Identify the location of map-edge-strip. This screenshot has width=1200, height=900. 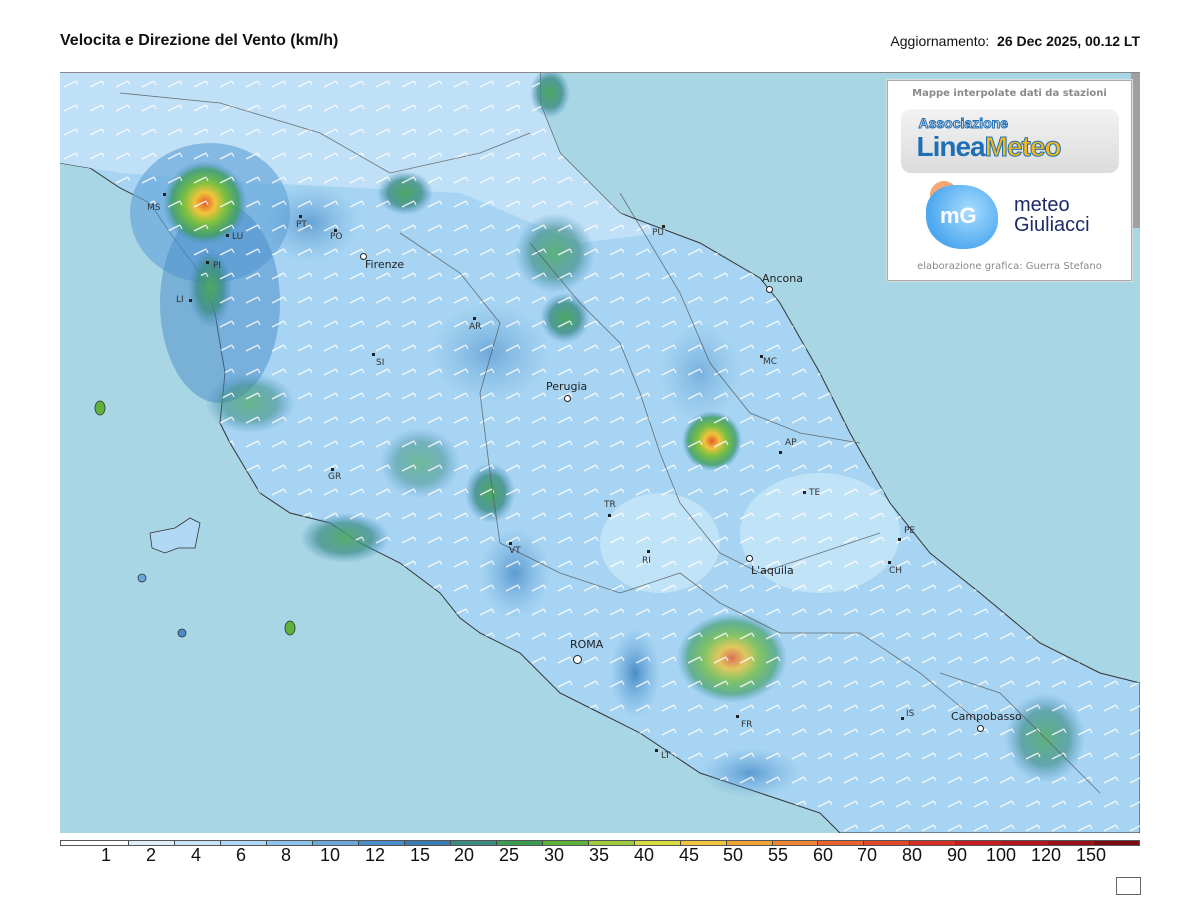
(1135, 150).